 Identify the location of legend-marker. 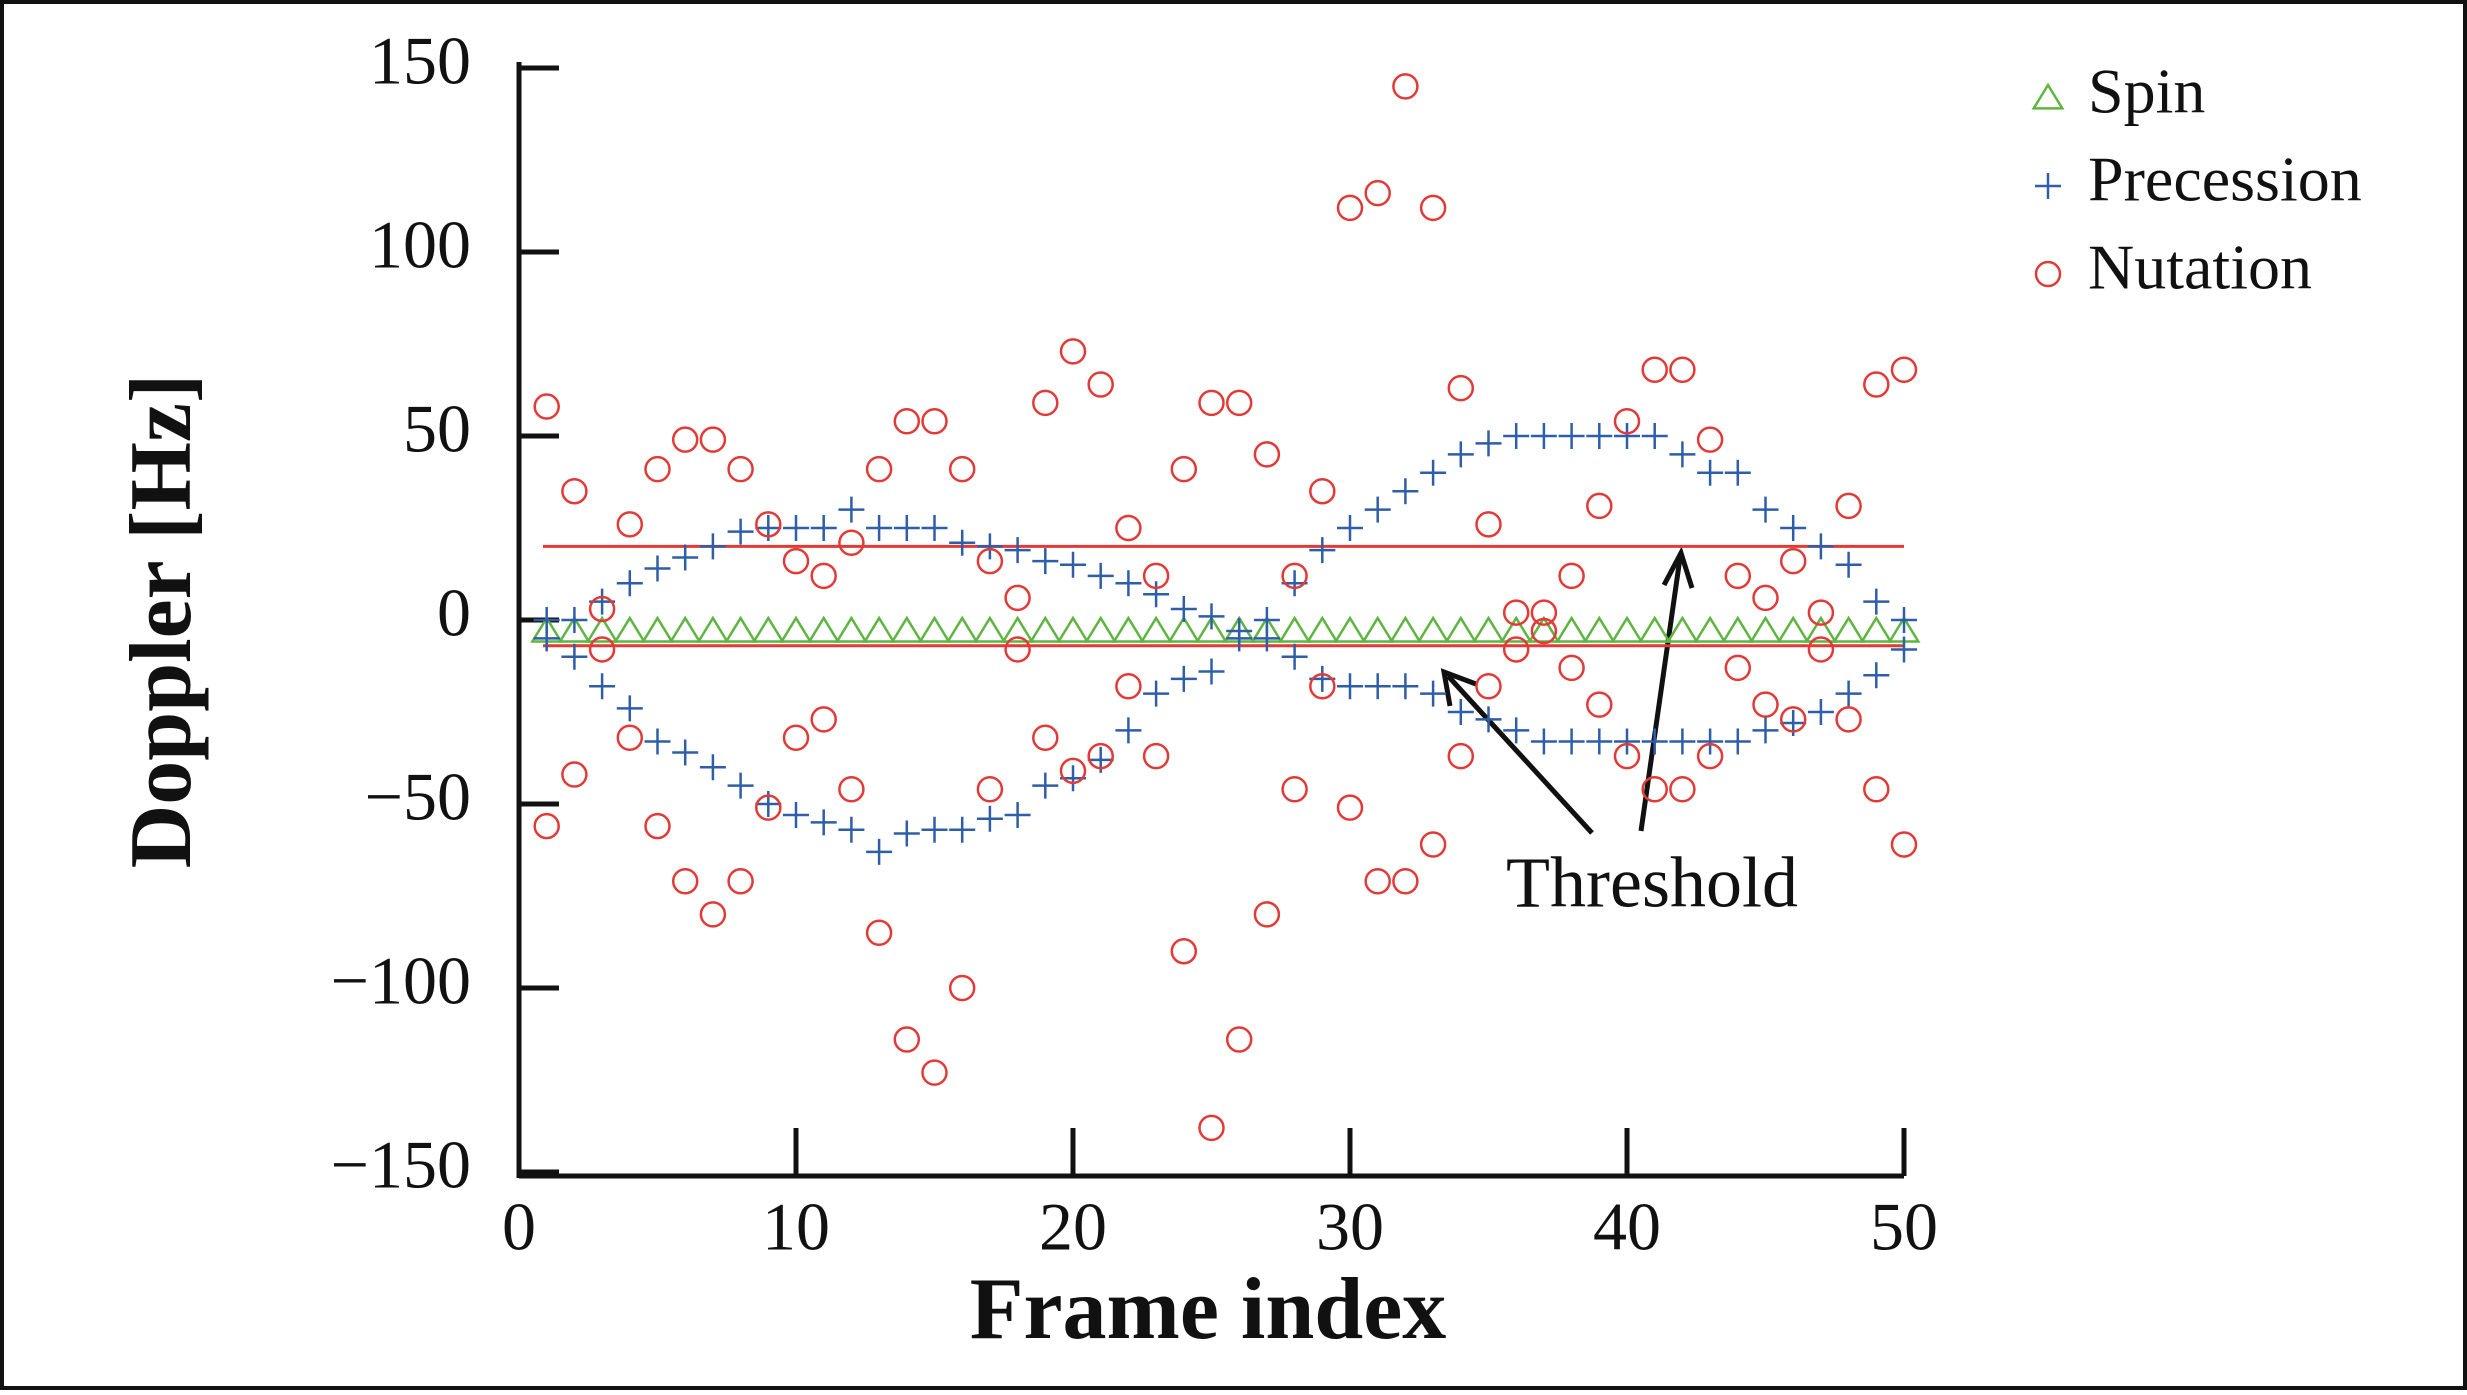
(2048, 96).